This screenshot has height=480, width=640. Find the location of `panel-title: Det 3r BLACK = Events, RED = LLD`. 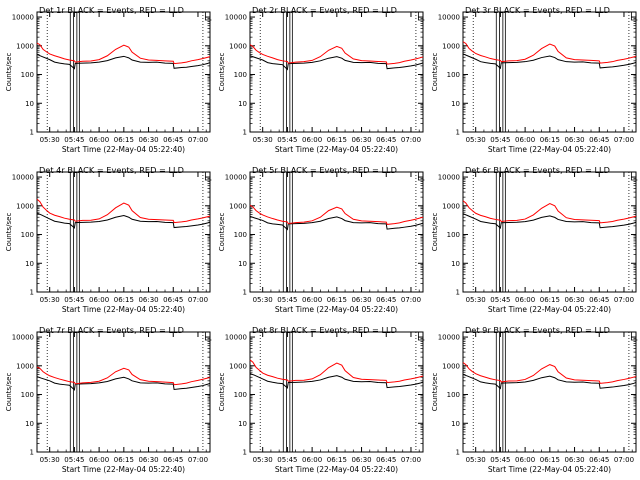

panel-title: Det 3r BLACK = Events, RED = LLD is located at coordinates (537, 10).